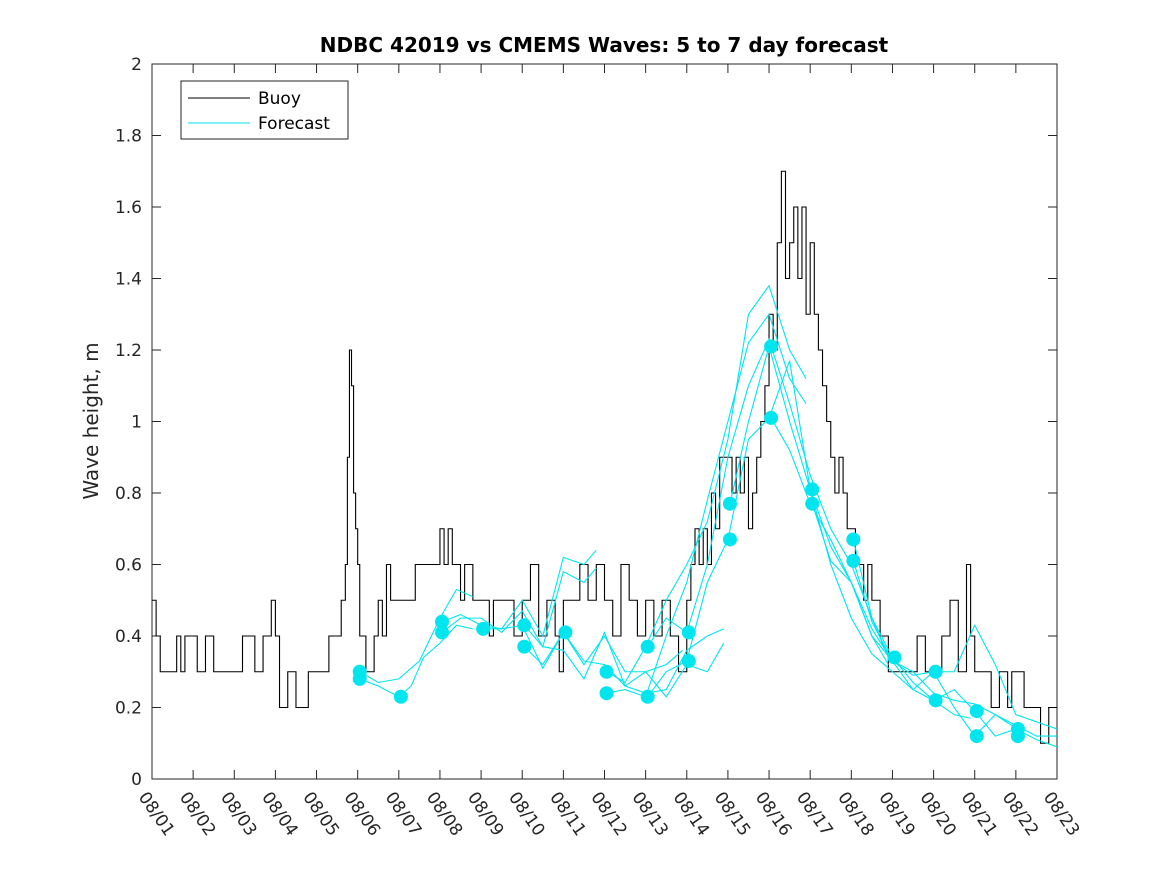 This screenshot has width=1167, height=875. What do you see at coordinates (136, 423) in the screenshot?
I see `y-tick-label: 1` at bounding box center [136, 423].